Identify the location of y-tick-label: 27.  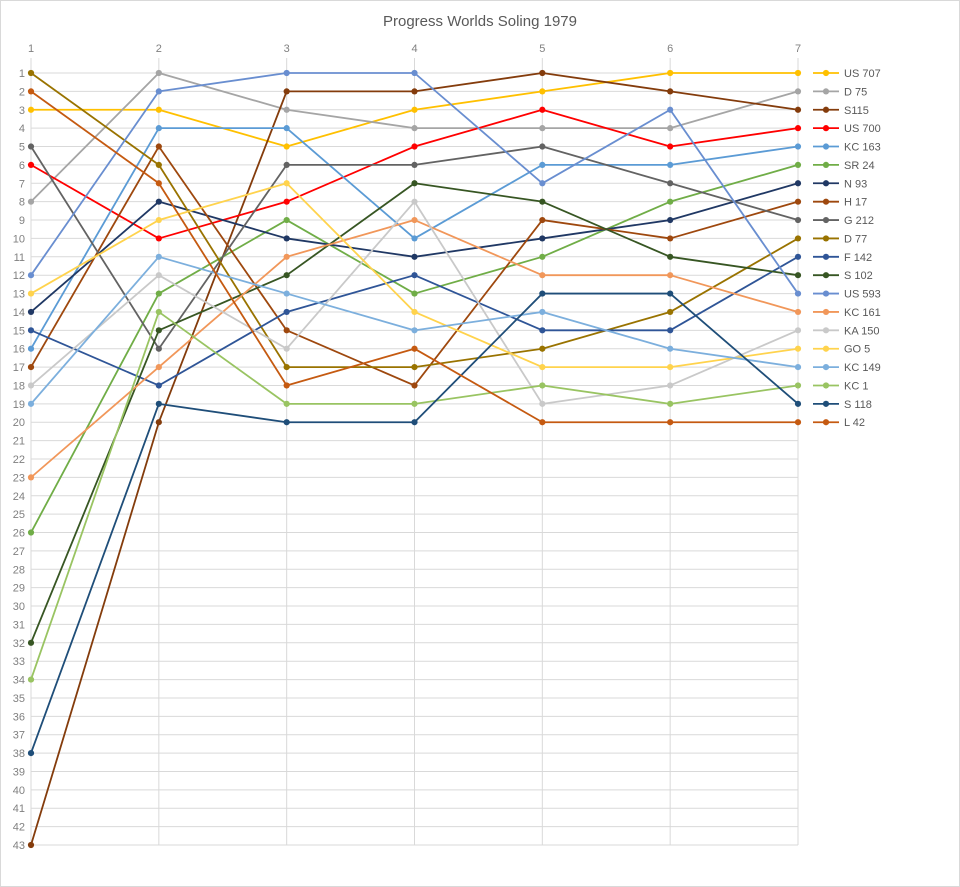
(19, 552).